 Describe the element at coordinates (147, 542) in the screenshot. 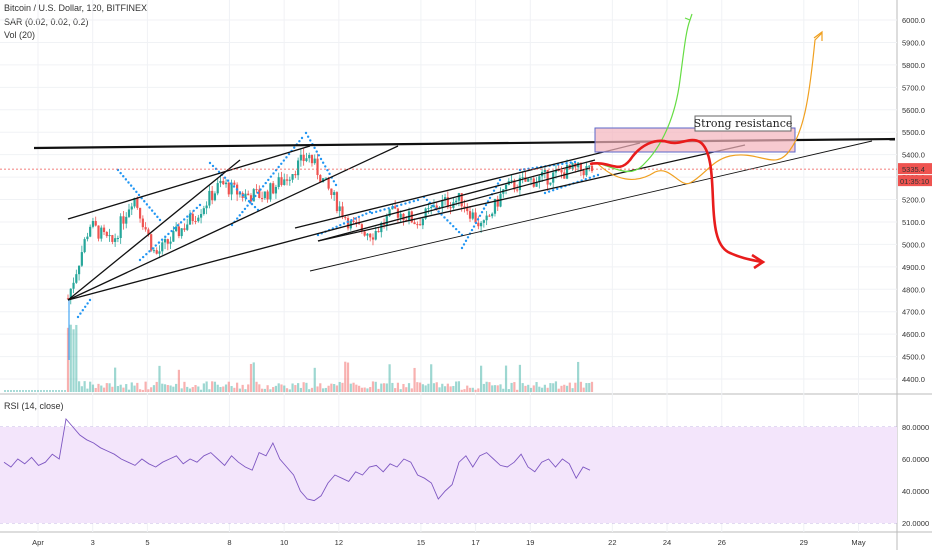

I see `time-tick-label: 5` at that location.